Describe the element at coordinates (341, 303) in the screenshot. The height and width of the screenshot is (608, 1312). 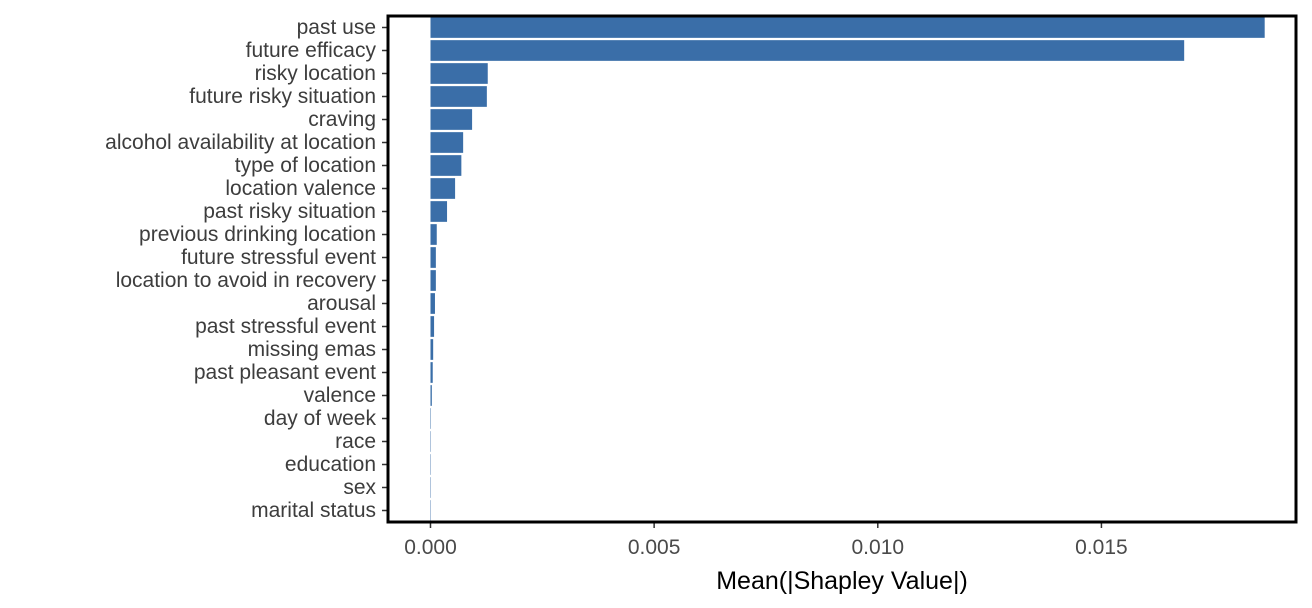
I see `category-label: arousal` at that location.